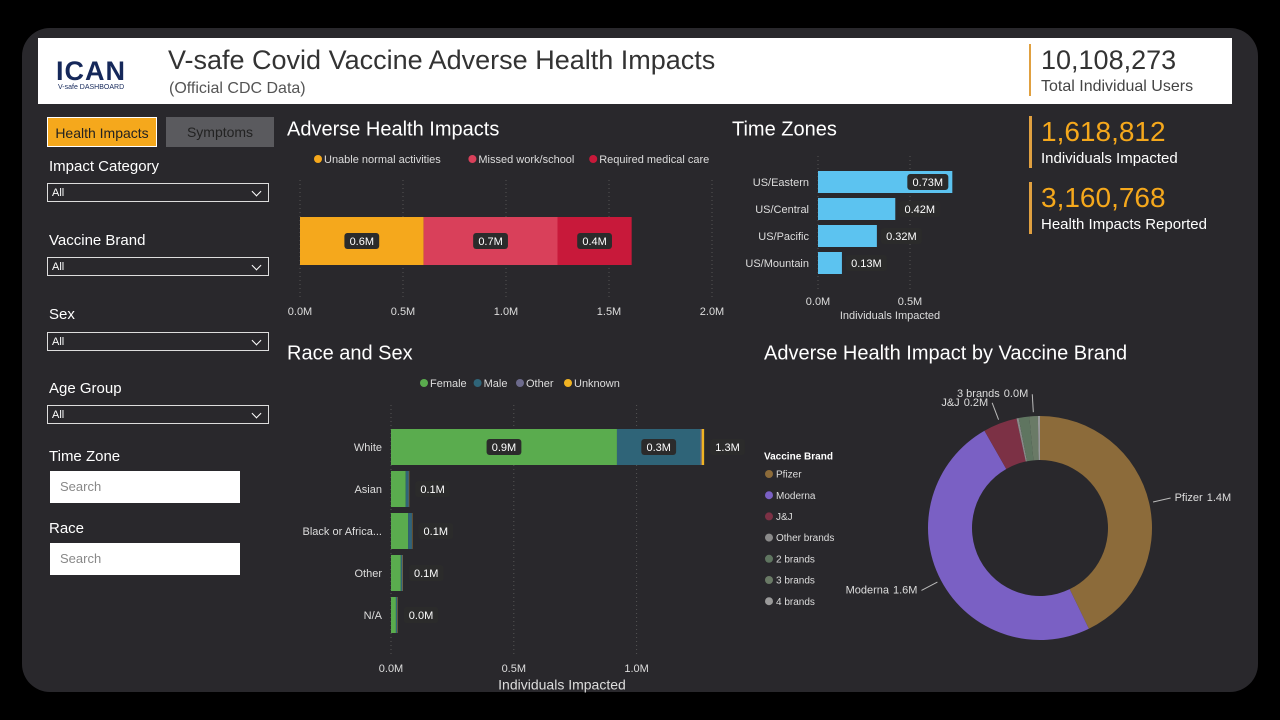  I want to click on value-label: 0.1M, so click(436, 532).